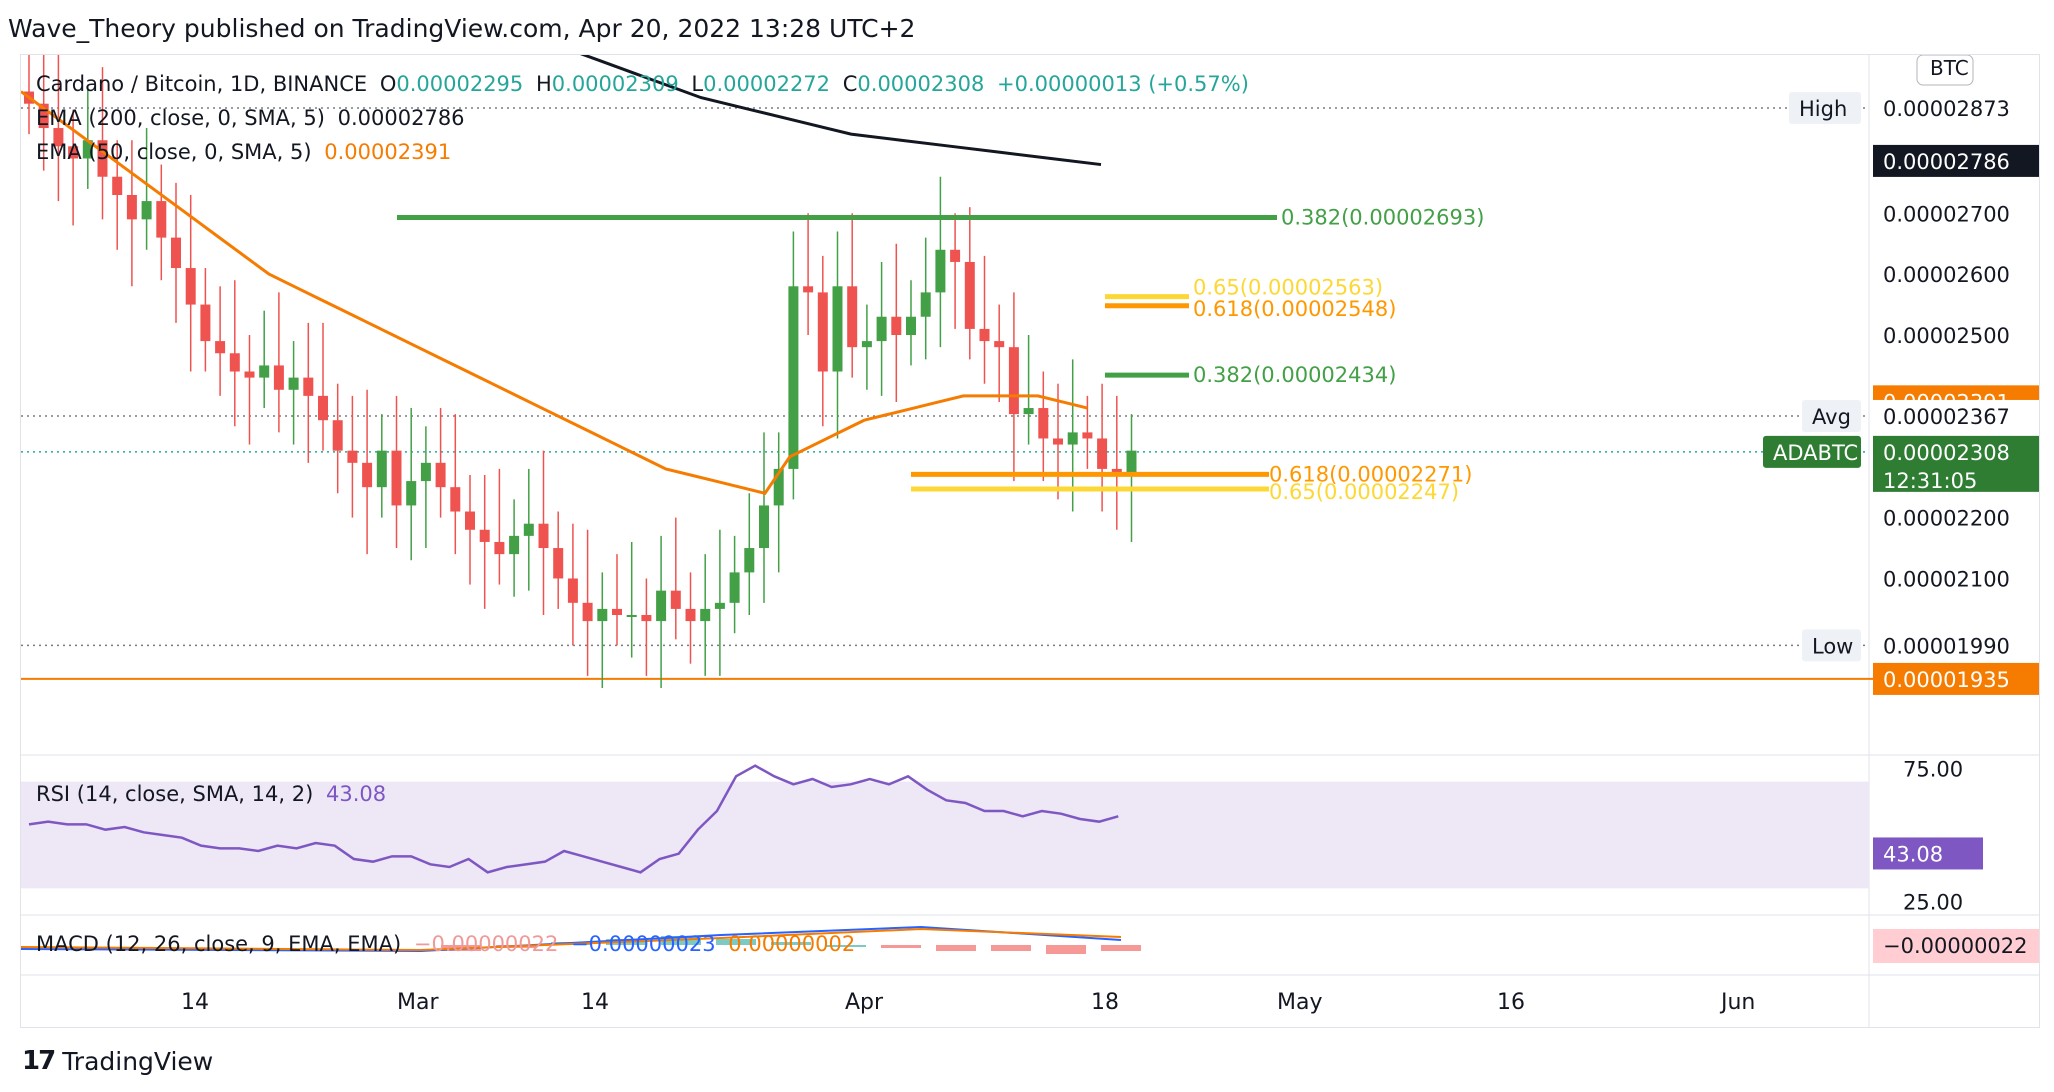 This screenshot has width=2054, height=1092. I want to click on ema200-legend: EMA (200, close, 0, SMA, 5) 0.00002786, so click(253, 118).